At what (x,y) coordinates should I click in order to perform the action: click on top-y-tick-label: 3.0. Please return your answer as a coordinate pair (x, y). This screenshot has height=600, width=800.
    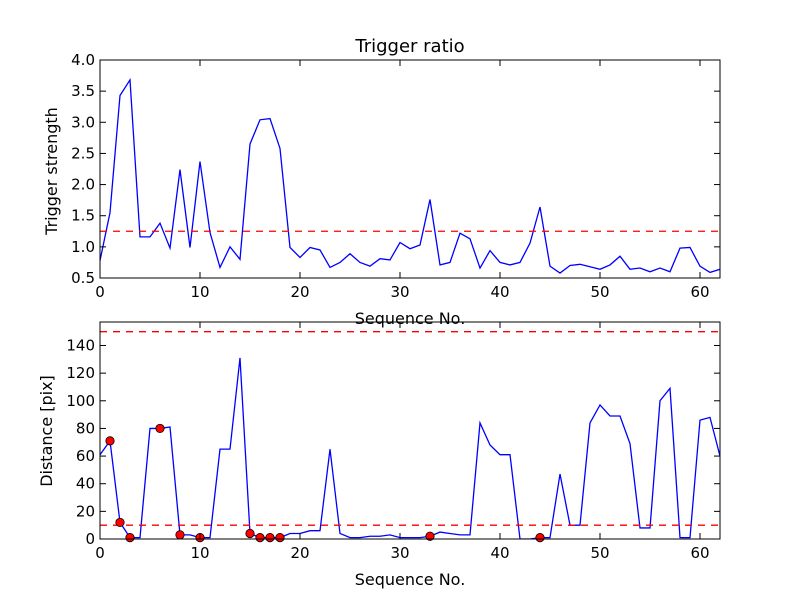
    Looking at the image, I should click on (83, 122).